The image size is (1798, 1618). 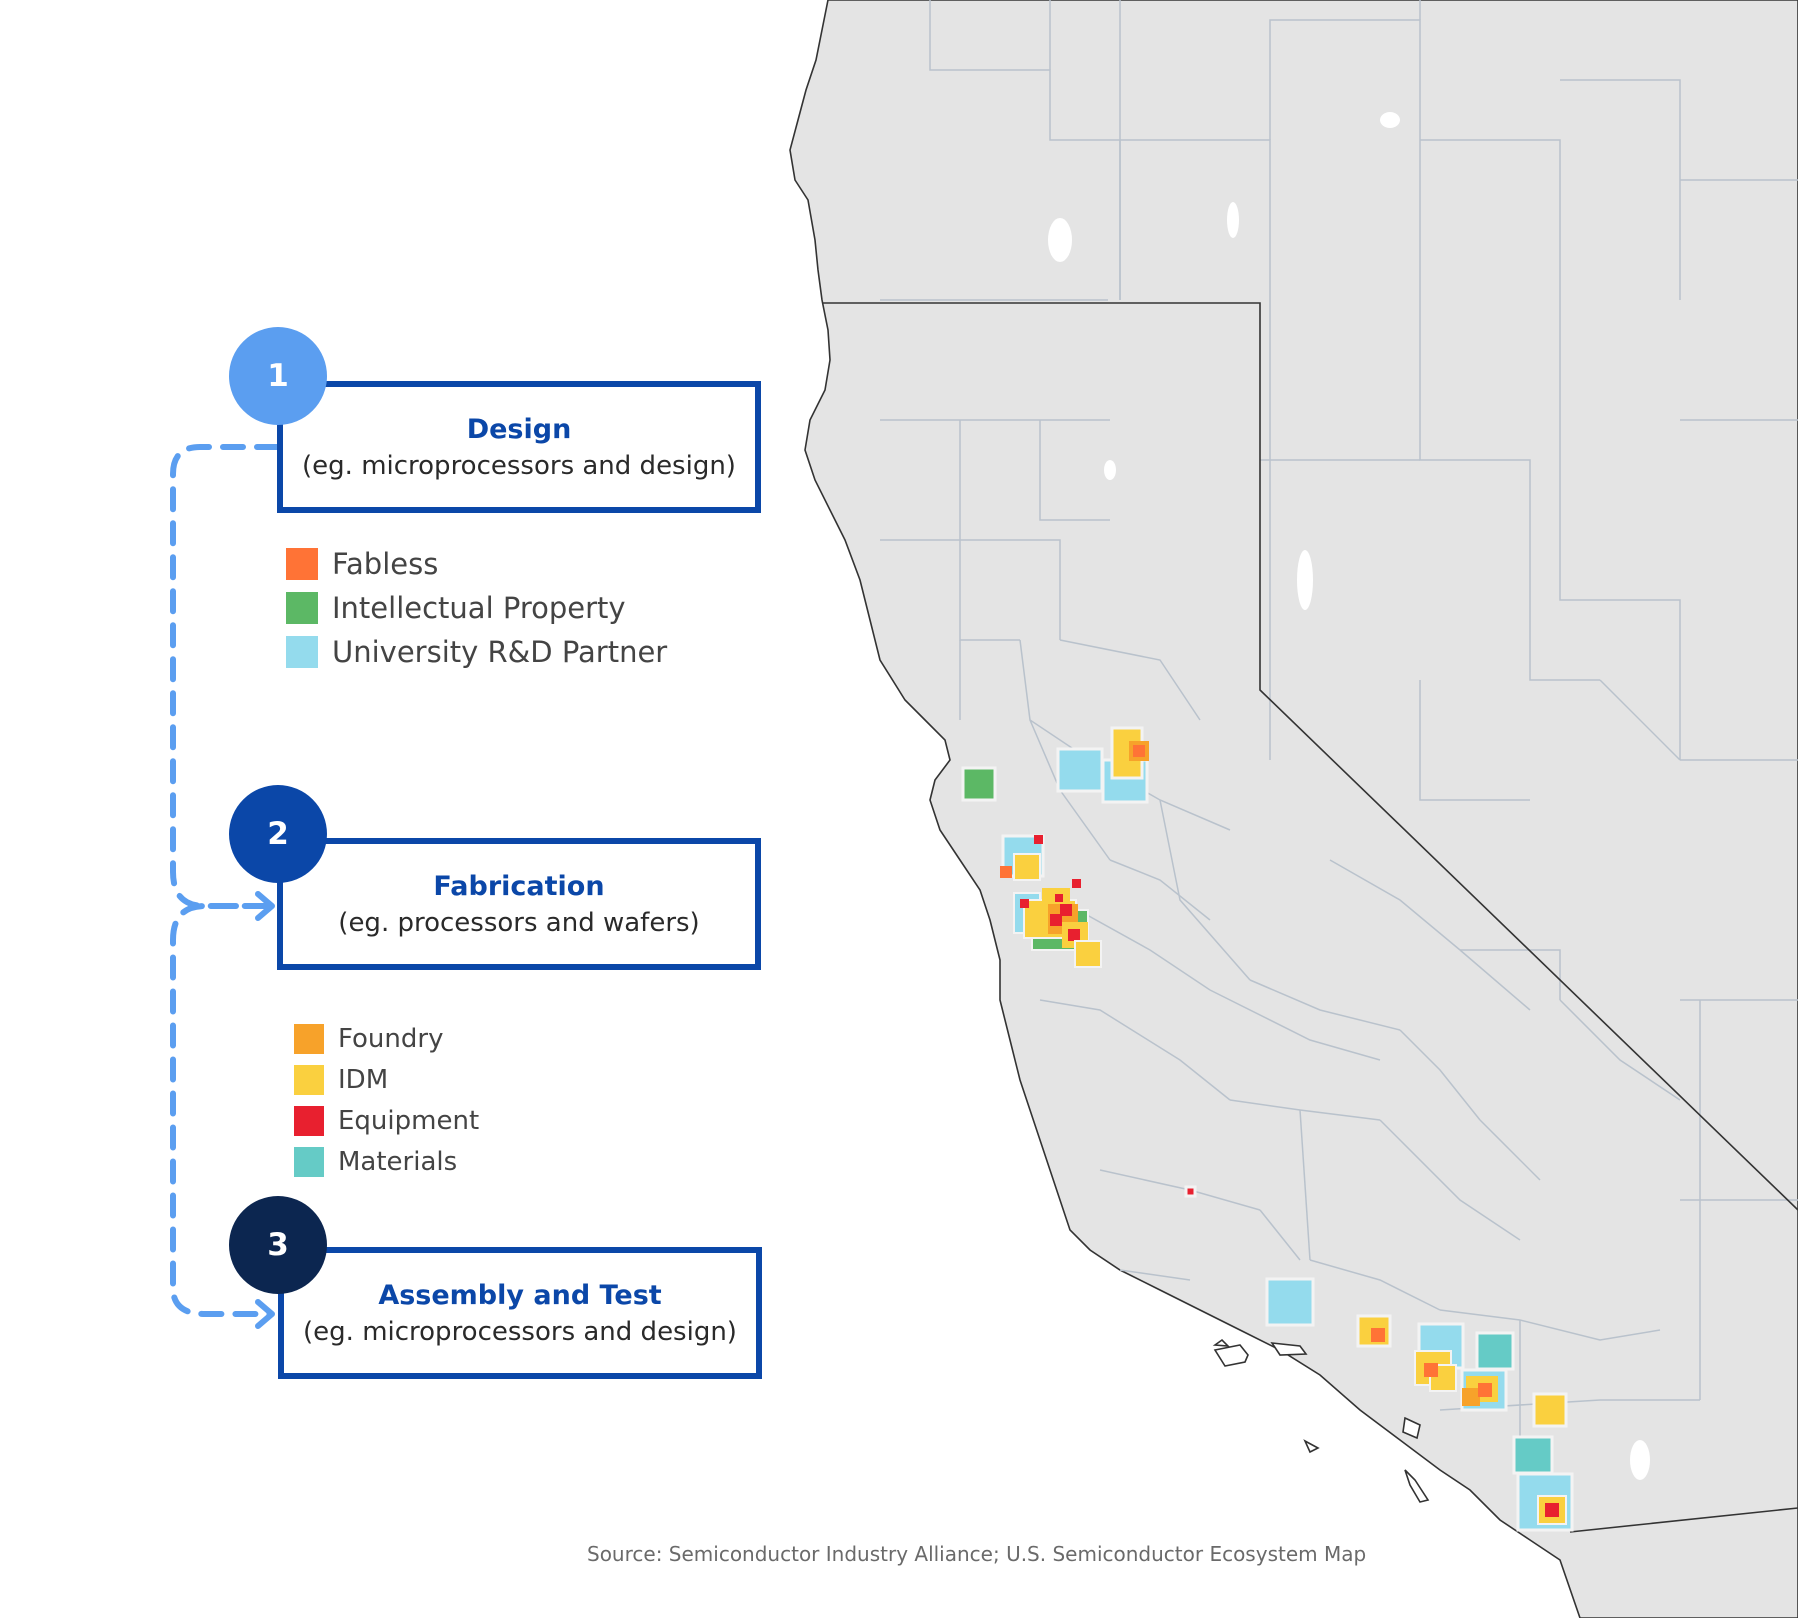 I want to click on stage-design-number: 1, so click(x=278, y=376).